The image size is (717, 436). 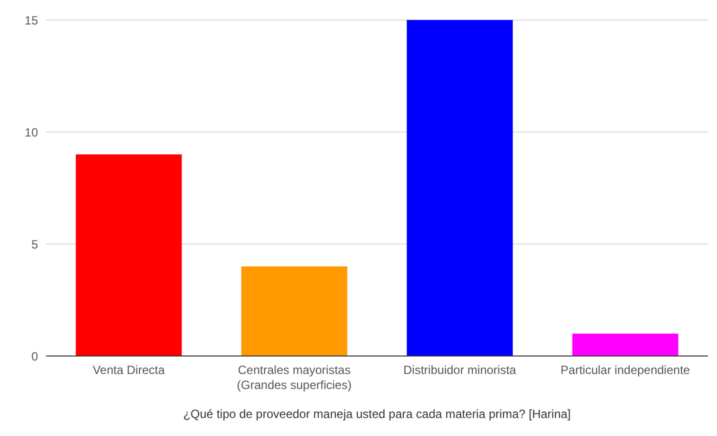 What do you see at coordinates (34, 356) in the screenshot?
I see `y-tick-label: 0` at bounding box center [34, 356].